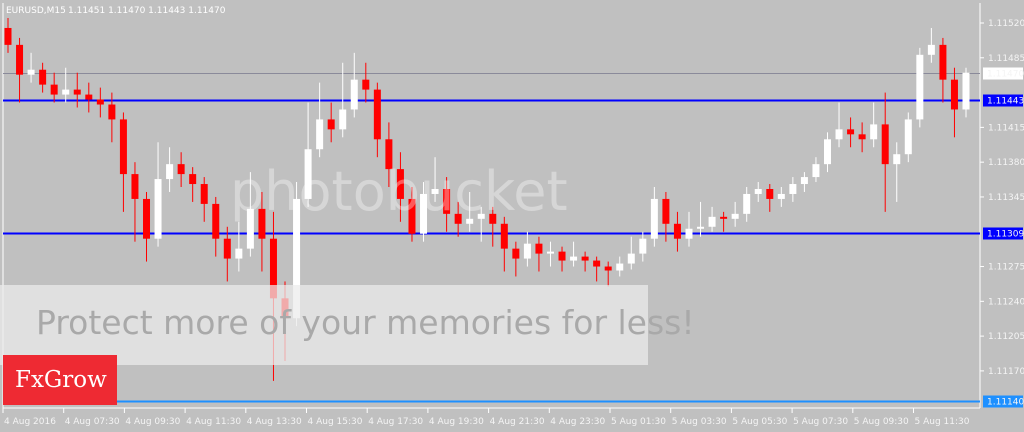 Image resolution: width=1024 pixels, height=432 pixels. I want to click on x-tick-label: 4 Aug 2016, so click(30, 422).